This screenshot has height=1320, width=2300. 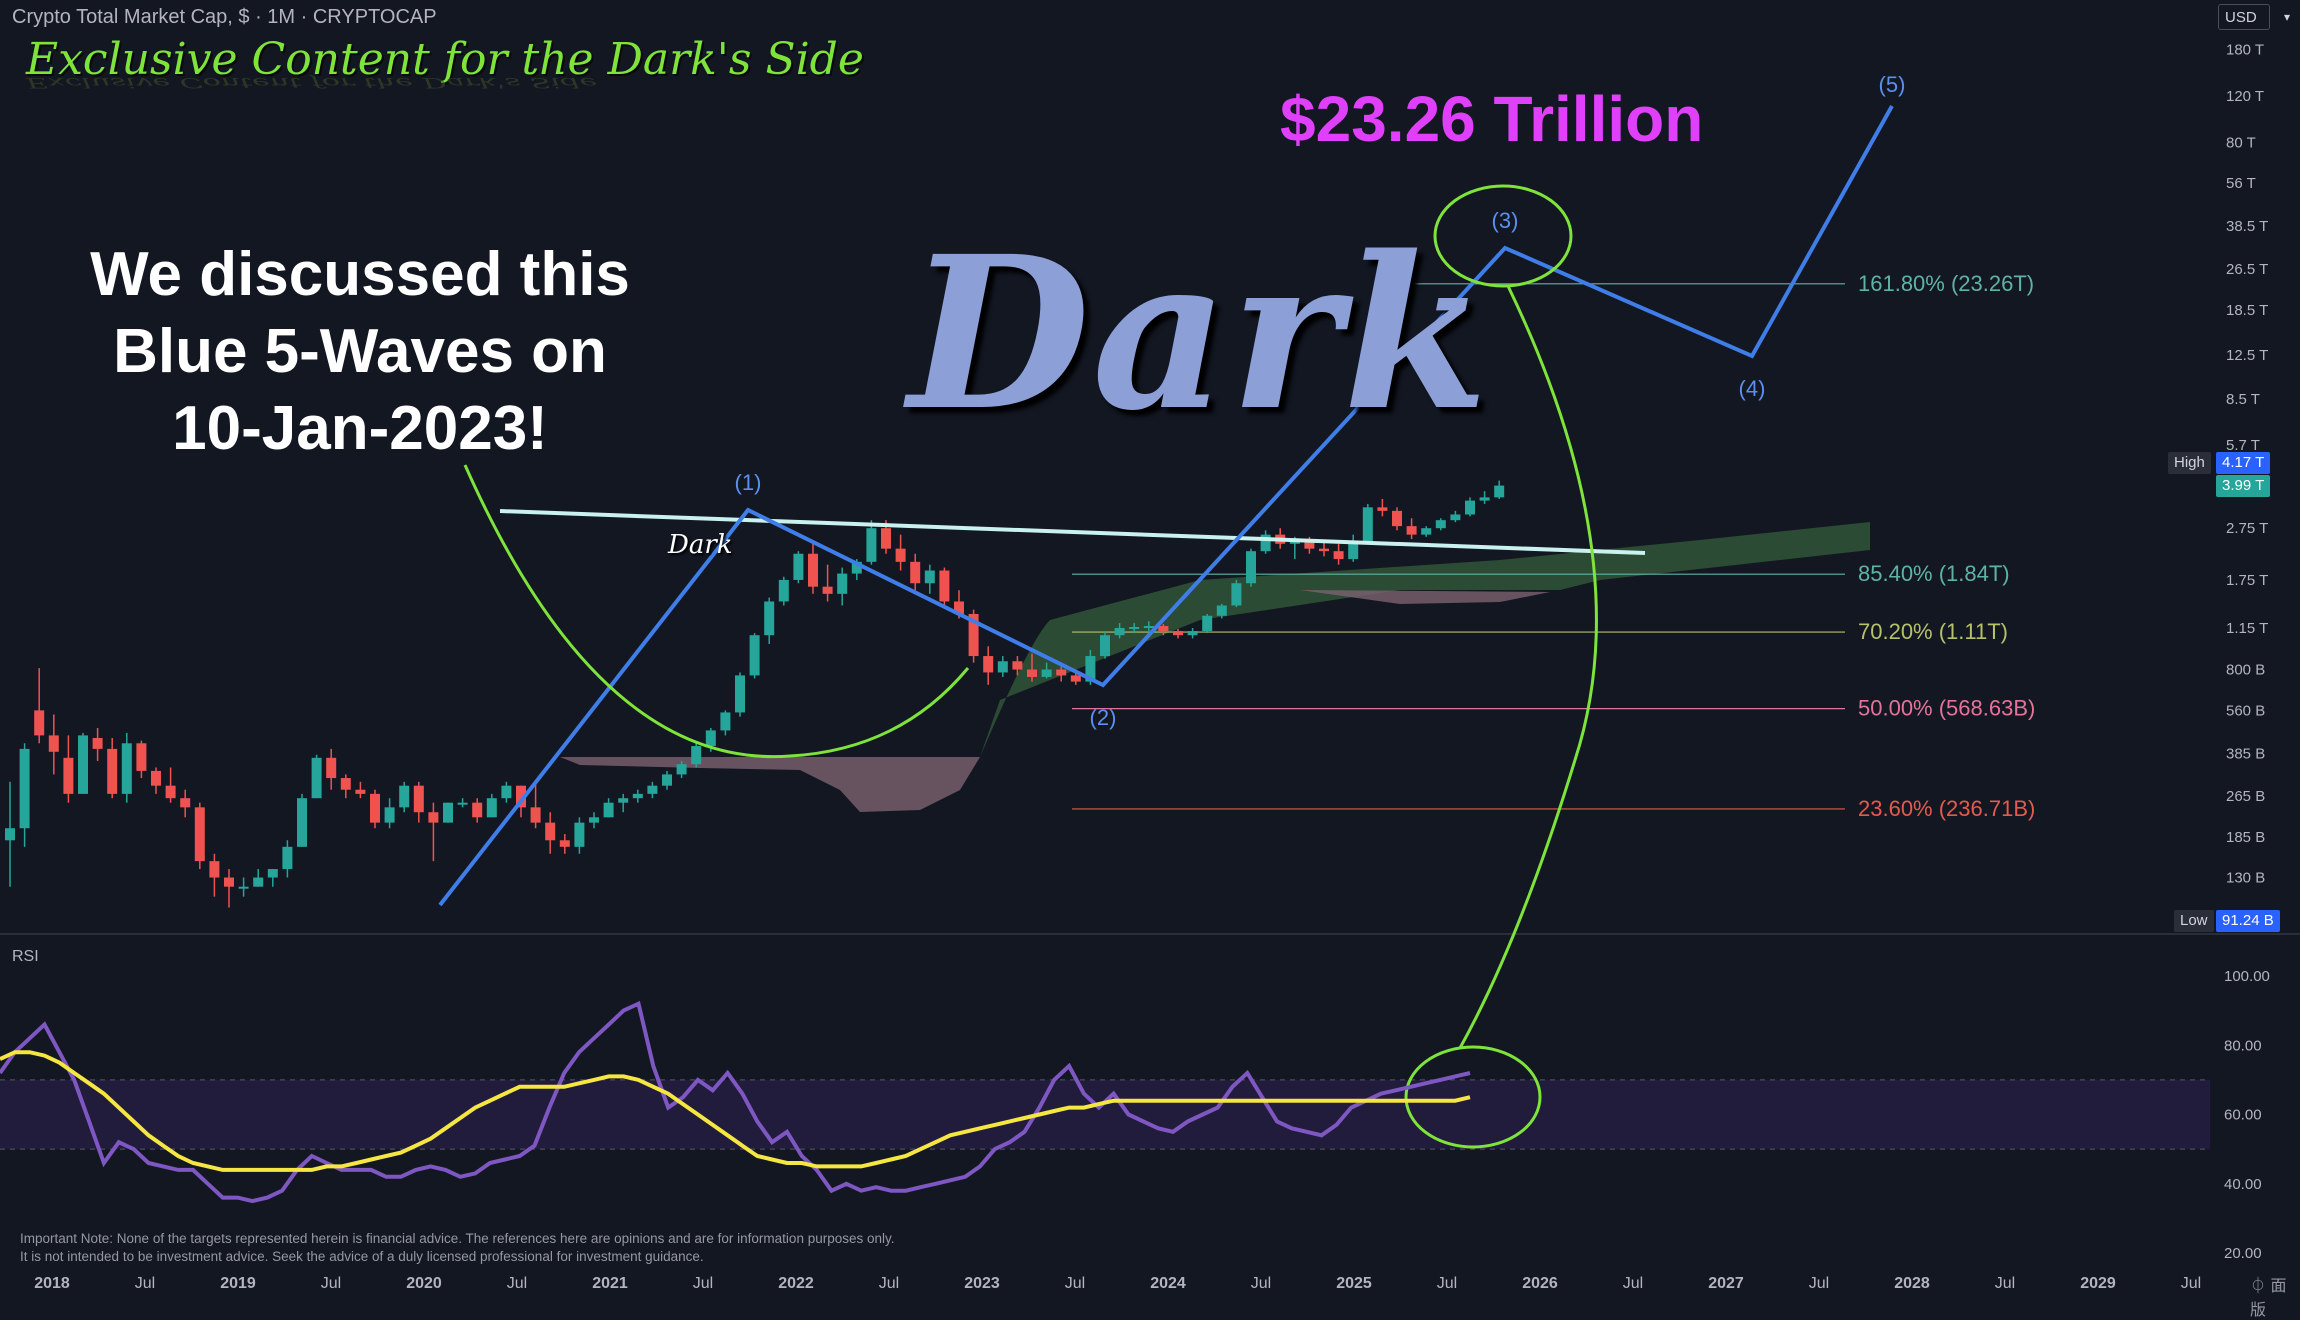 I want to click on time-tick-label: 2021, so click(x=610, y=1283).